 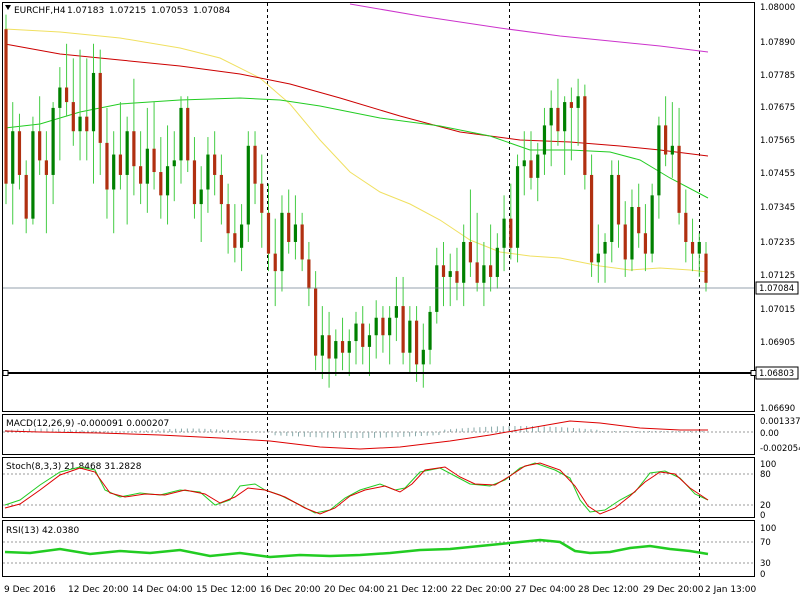 What do you see at coordinates (777, 276) in the screenshot?
I see `price-tick: 1.07125` at bounding box center [777, 276].